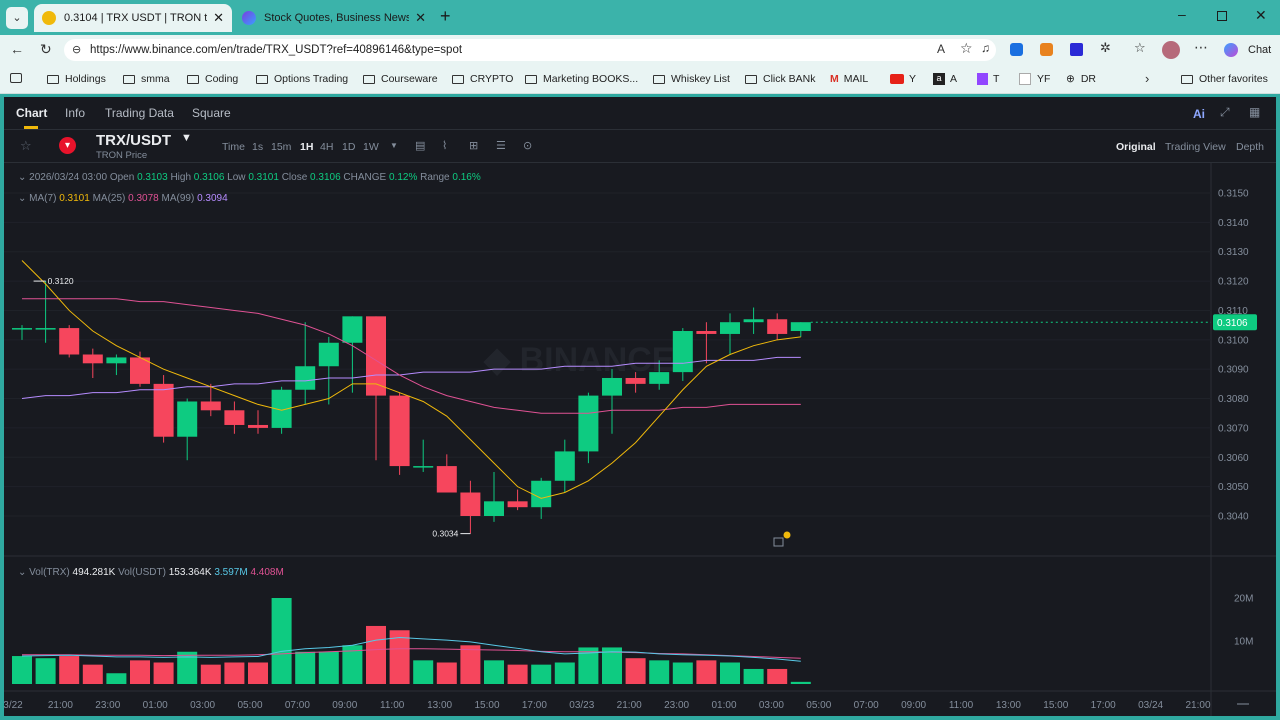 This screenshot has width=1280, height=720. Describe the element at coordinates (897, 79) in the screenshot. I see `youtube-icon` at that location.